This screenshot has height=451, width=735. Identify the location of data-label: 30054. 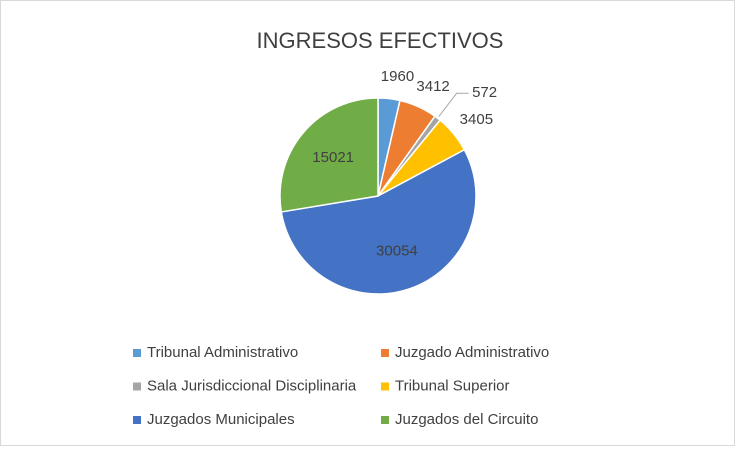
(397, 251).